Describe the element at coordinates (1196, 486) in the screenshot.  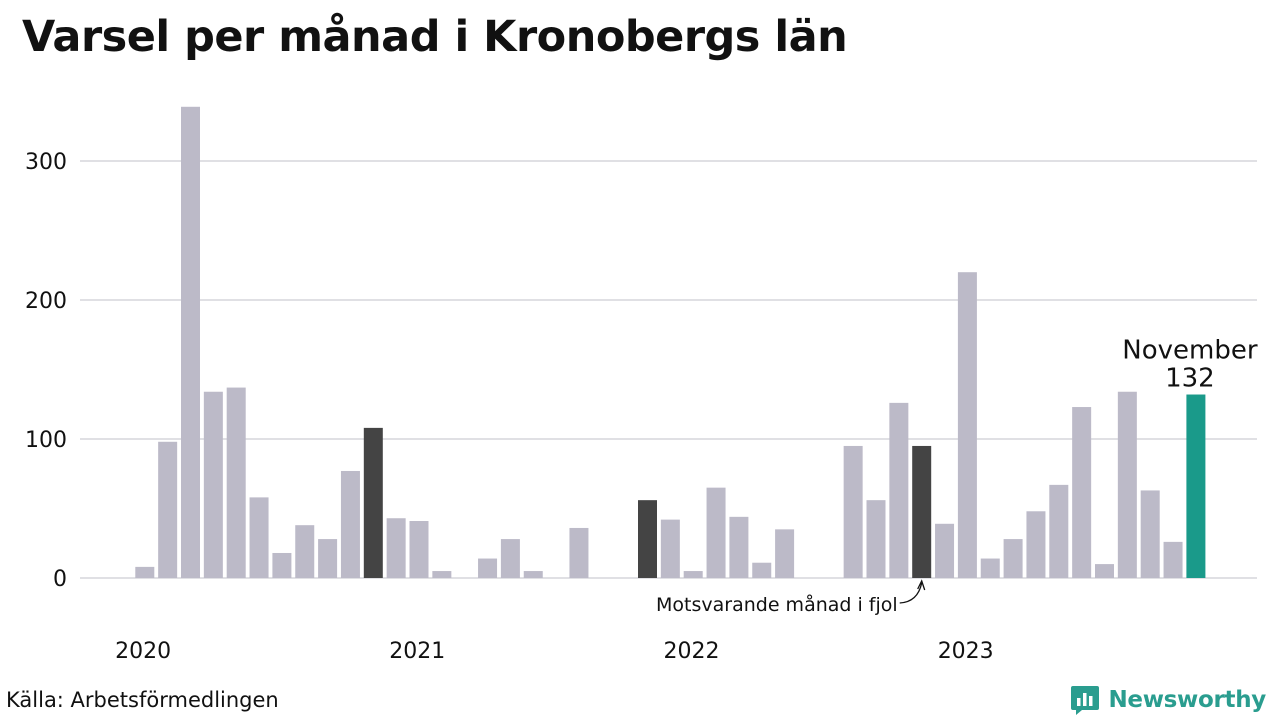
I see `bar-highlight` at that location.